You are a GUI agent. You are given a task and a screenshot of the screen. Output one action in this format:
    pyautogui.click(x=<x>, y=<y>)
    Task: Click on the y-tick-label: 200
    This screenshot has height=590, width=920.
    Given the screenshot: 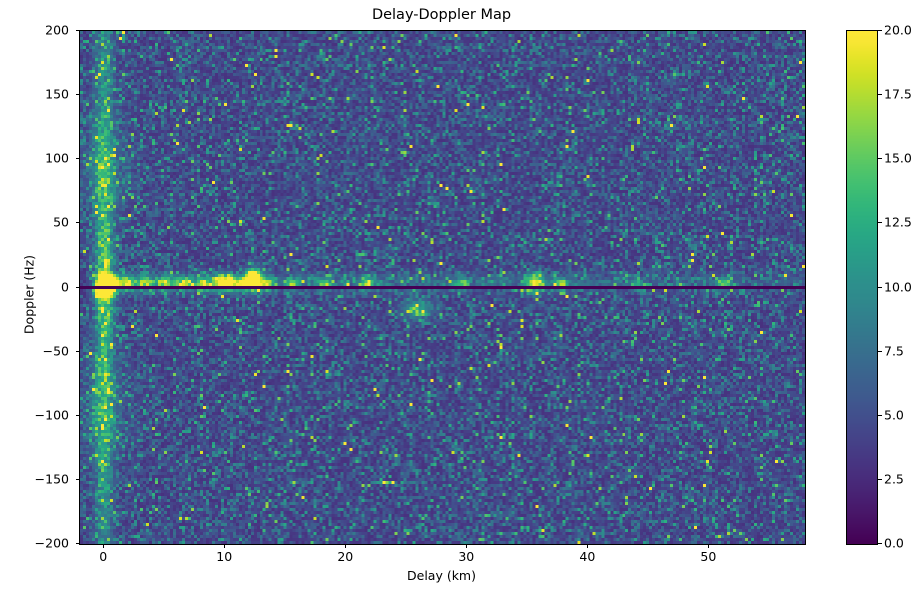 What is the action you would take?
    pyautogui.click(x=57, y=30)
    